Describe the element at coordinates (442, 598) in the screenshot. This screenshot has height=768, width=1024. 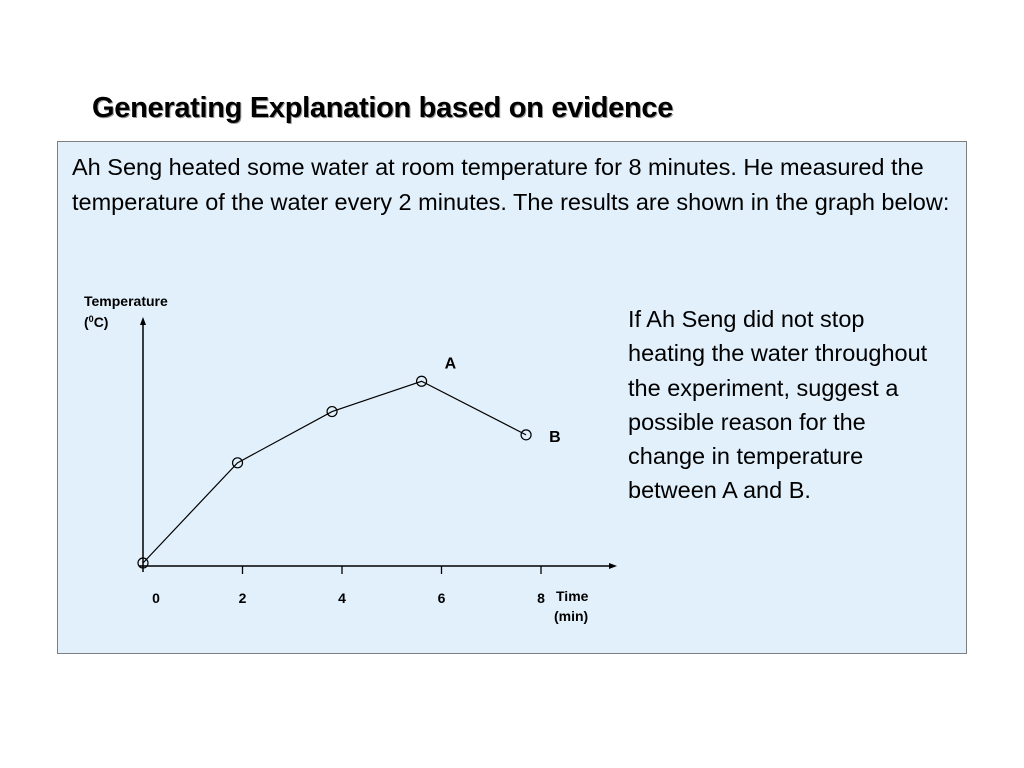
I see `x-tick-label: 6` at that location.